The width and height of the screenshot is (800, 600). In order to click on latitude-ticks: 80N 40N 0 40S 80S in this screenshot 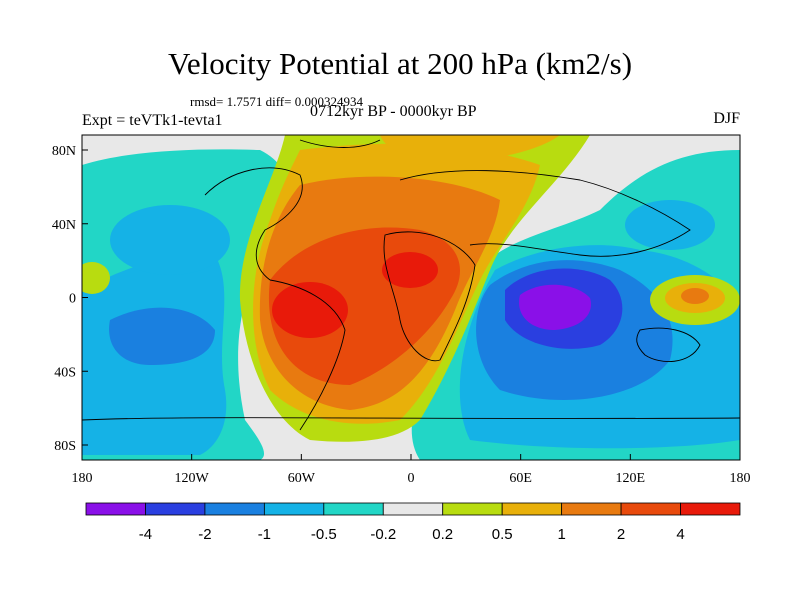, I will do `click(70, 299)`.